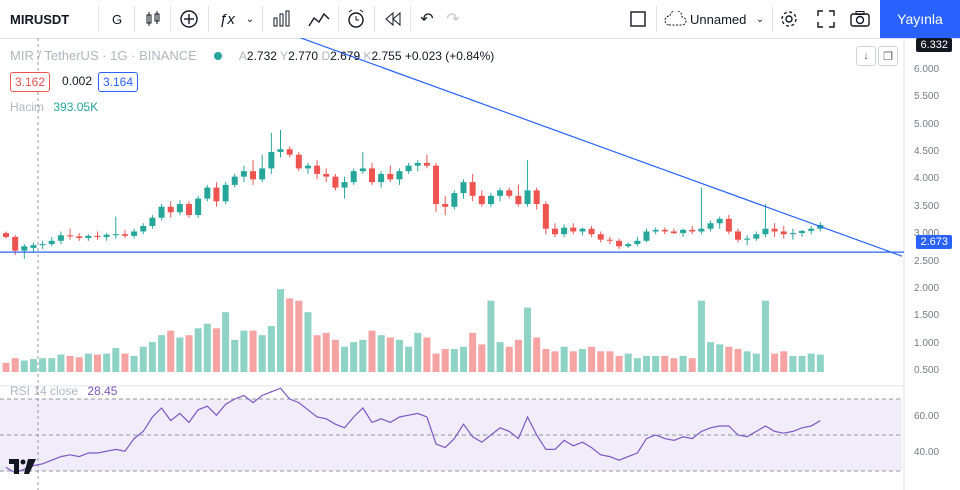  I want to click on indicators-fx-icon: ƒx, so click(227, 19).